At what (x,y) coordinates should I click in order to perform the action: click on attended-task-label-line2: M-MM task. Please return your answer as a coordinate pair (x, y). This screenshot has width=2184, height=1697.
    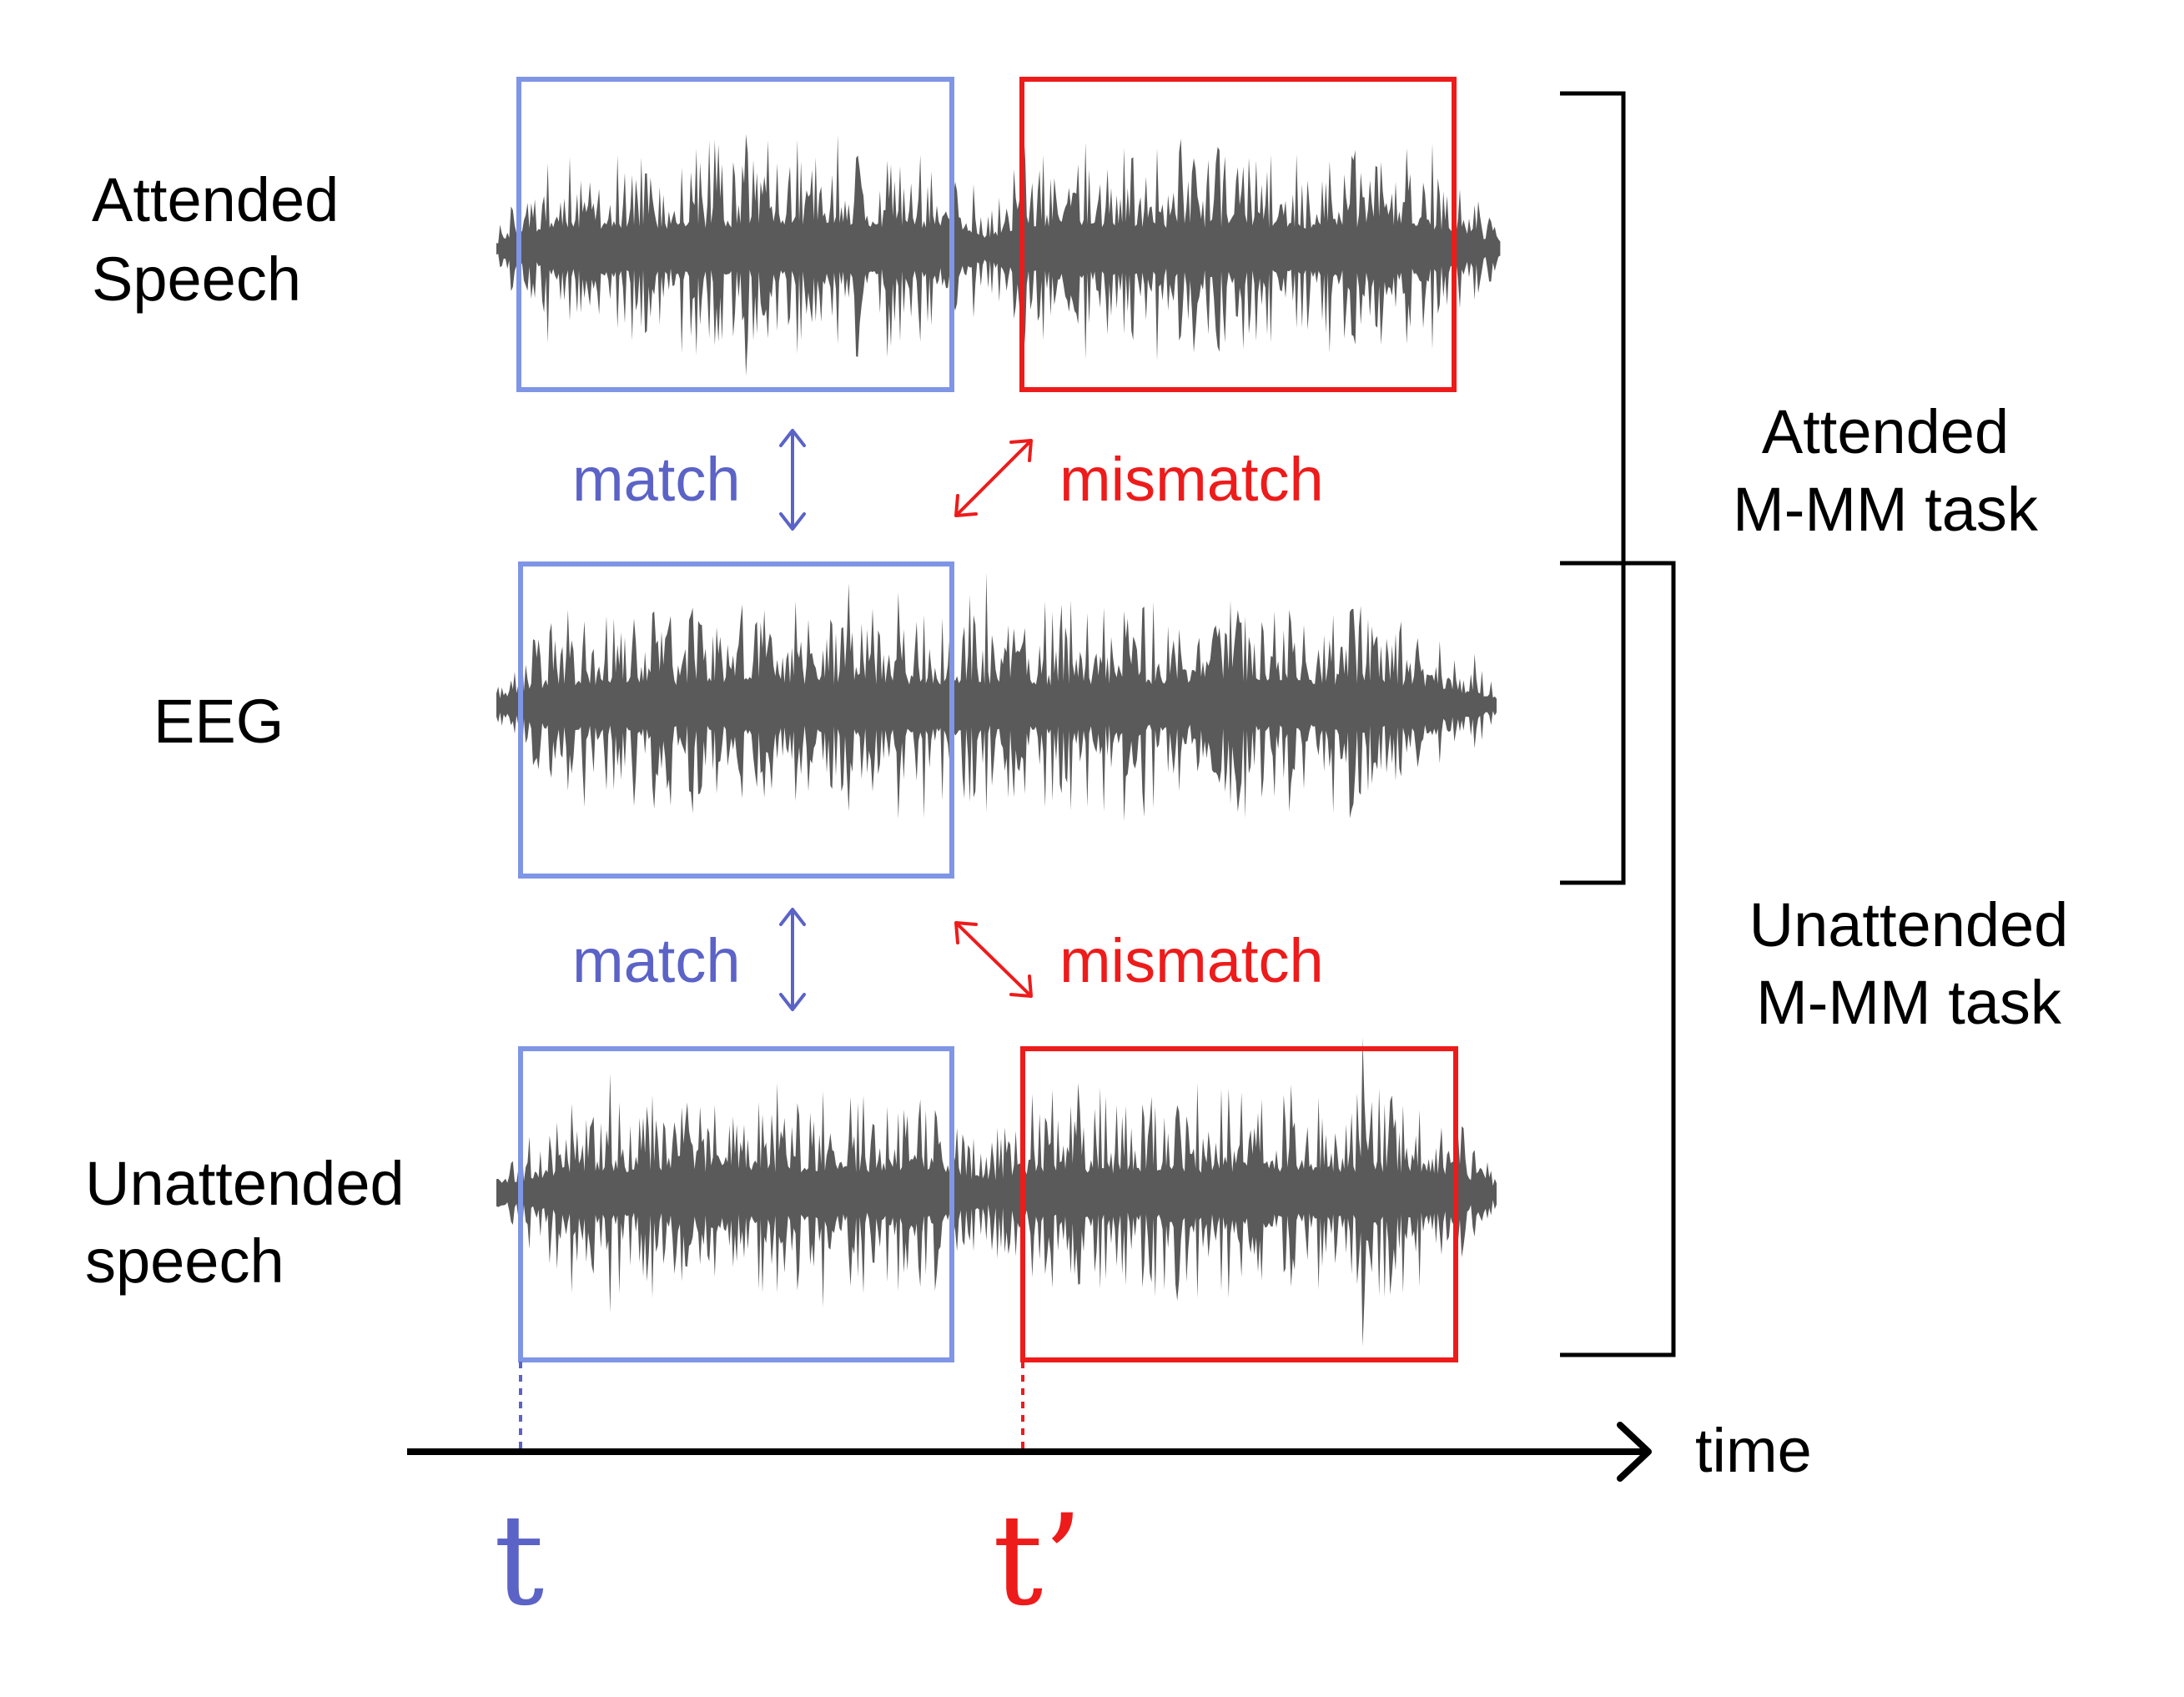
    Looking at the image, I should click on (1886, 509).